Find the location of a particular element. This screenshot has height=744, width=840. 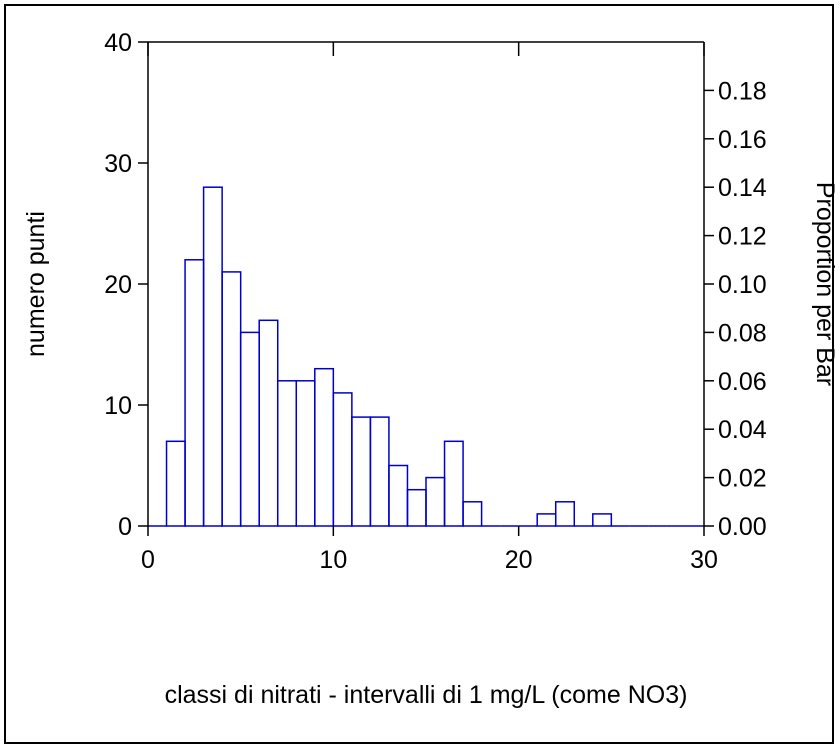

y2-tick-label: 0.02 is located at coordinates (742, 479).